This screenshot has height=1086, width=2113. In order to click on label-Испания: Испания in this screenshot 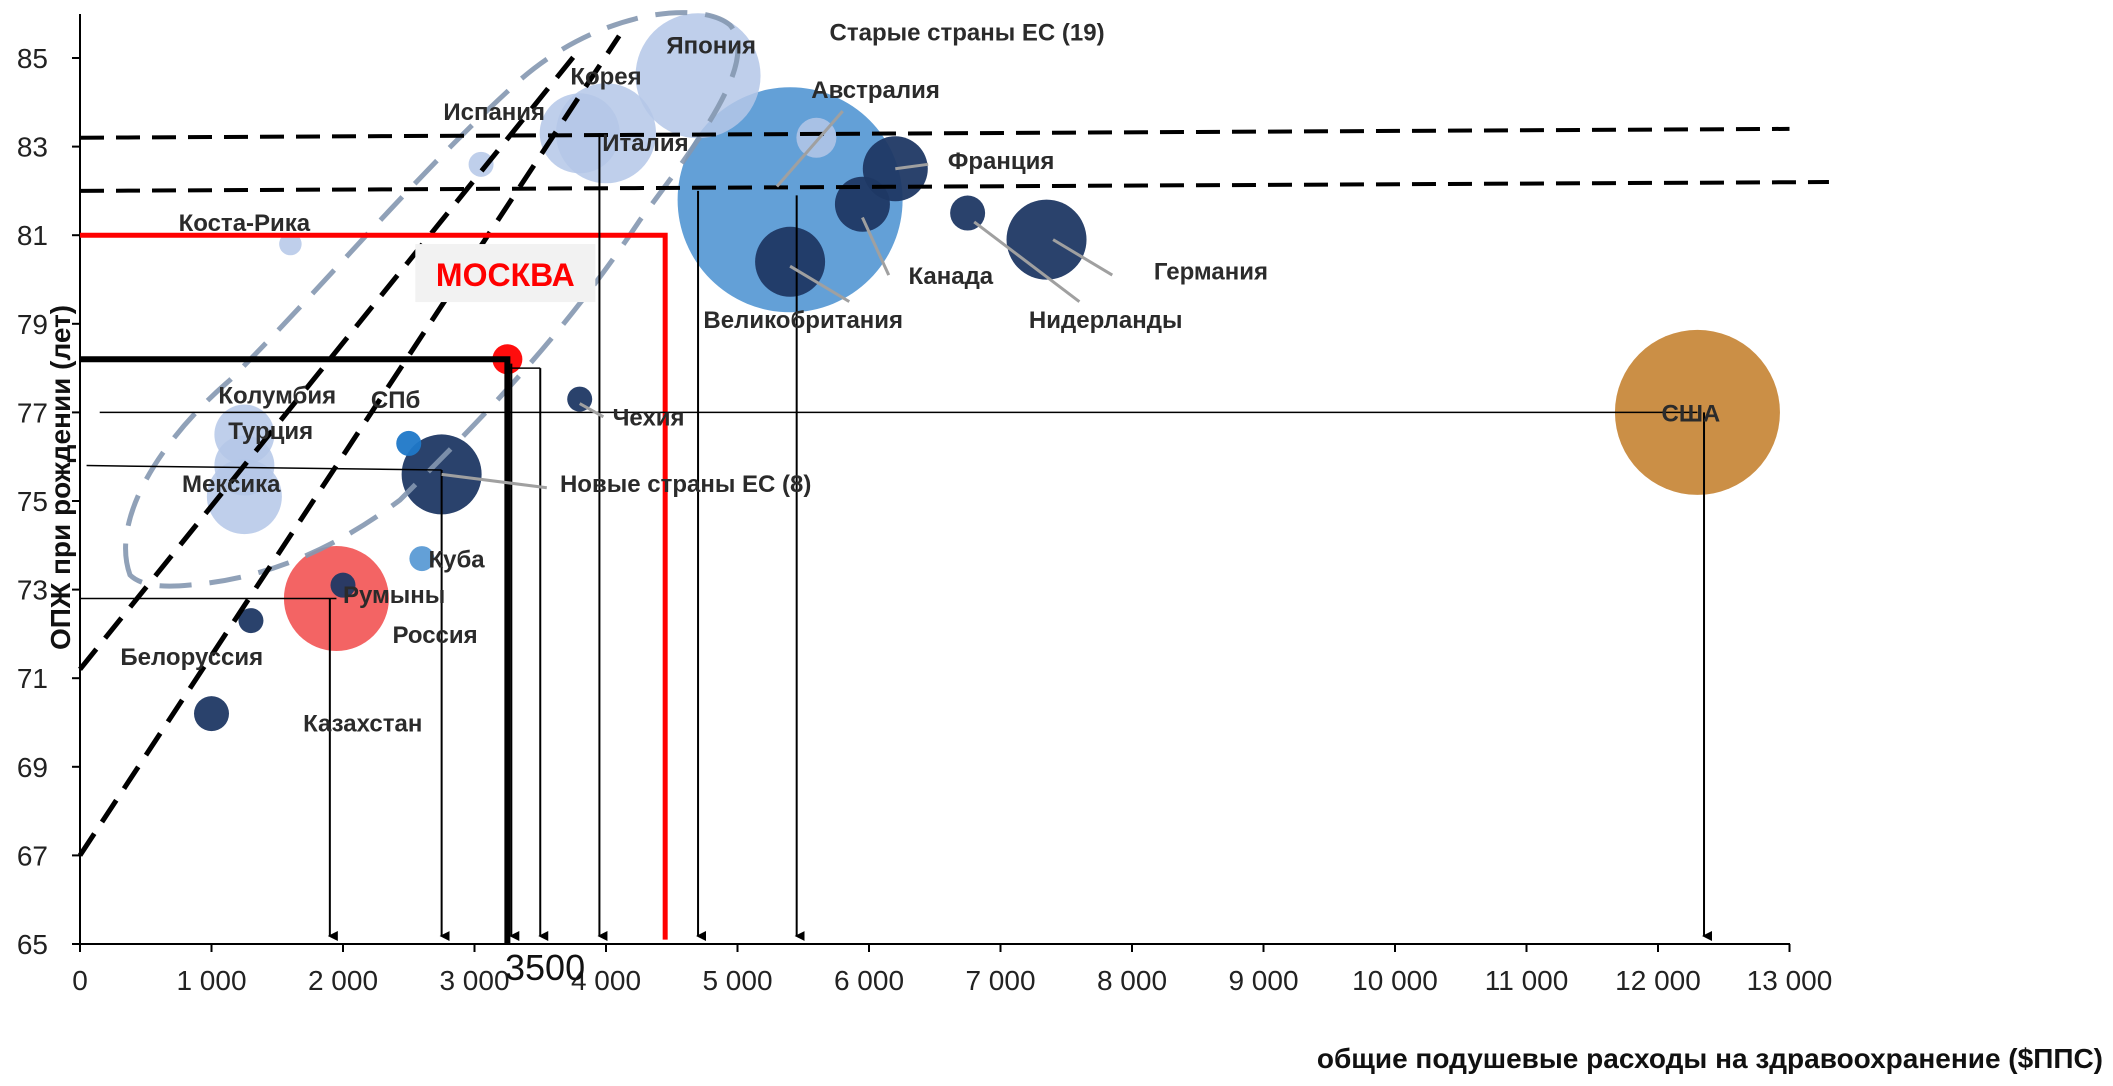, I will do `click(494, 112)`.